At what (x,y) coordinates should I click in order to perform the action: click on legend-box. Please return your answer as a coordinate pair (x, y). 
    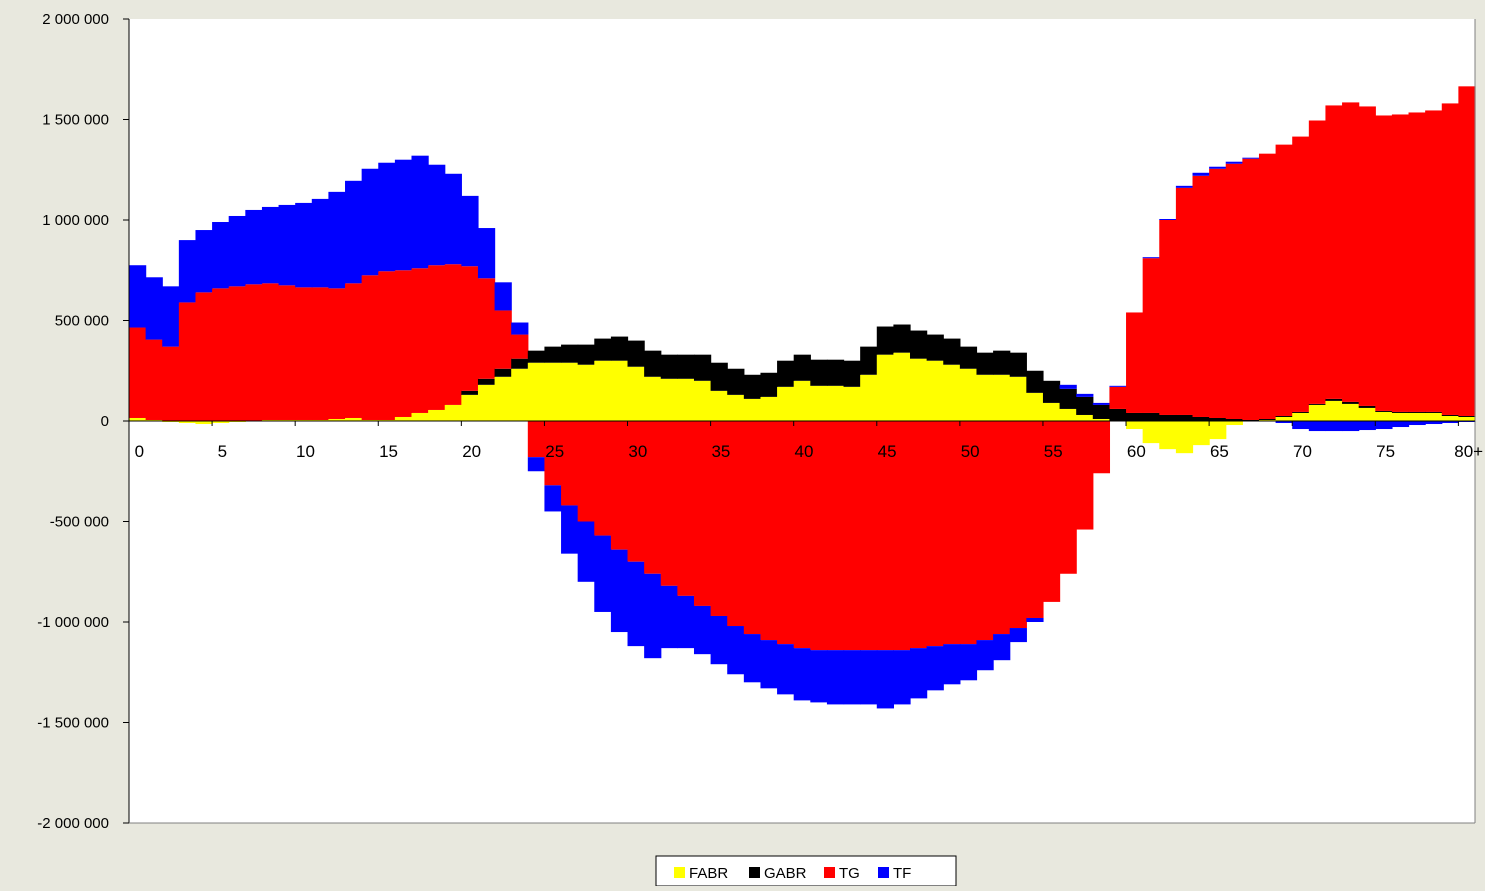
    Looking at the image, I should click on (806, 871).